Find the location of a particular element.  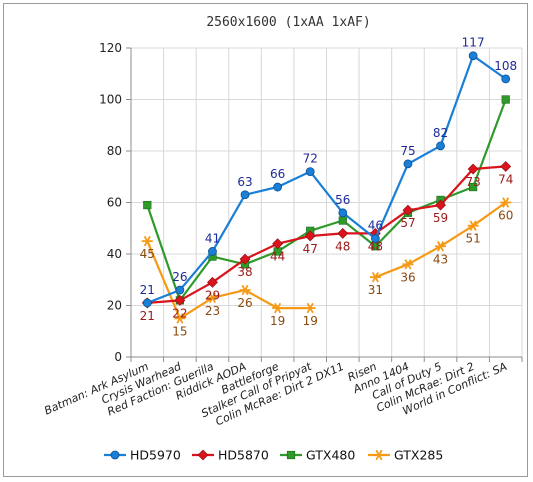

data-label-gtx285: 45 is located at coordinates (147, 254).